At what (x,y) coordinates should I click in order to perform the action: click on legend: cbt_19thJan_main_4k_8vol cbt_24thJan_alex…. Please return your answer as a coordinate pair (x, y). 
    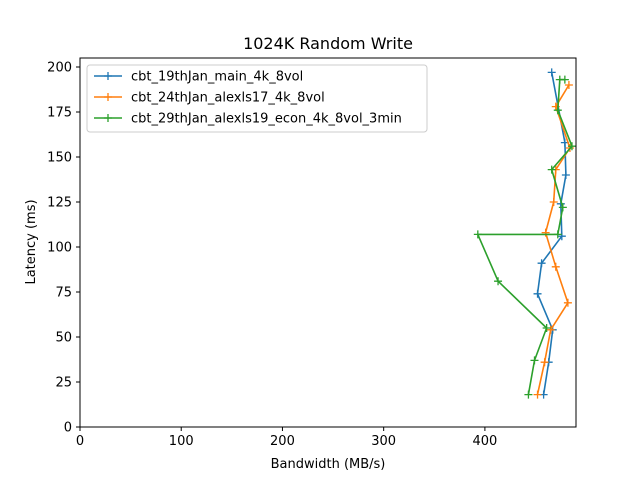
    Looking at the image, I should click on (257, 98).